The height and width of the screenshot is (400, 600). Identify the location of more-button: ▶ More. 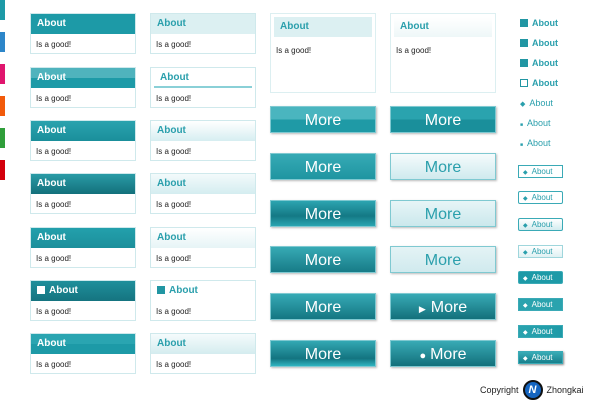
(443, 306).